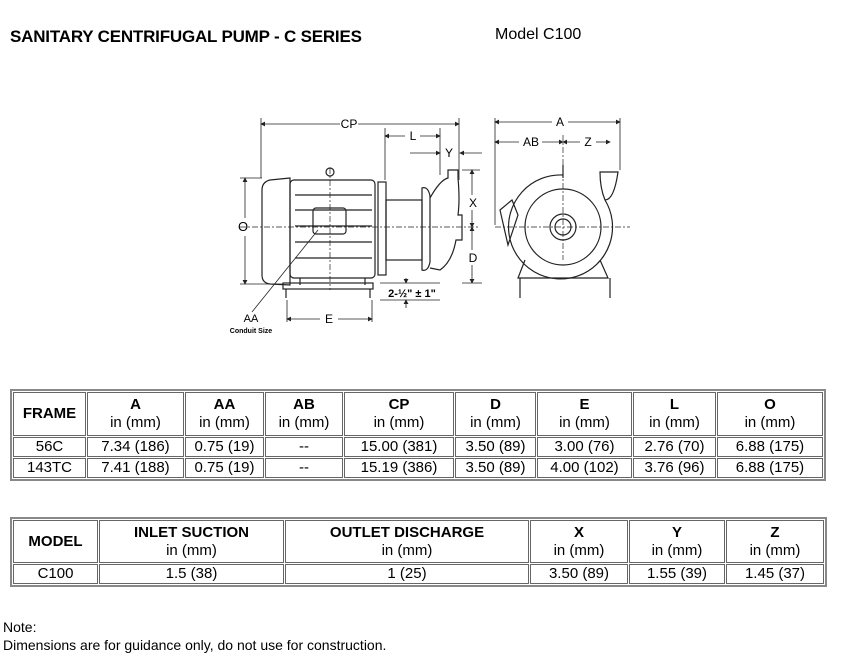  What do you see at coordinates (560, 122) in the screenshot?
I see `dim-label-a: A` at bounding box center [560, 122].